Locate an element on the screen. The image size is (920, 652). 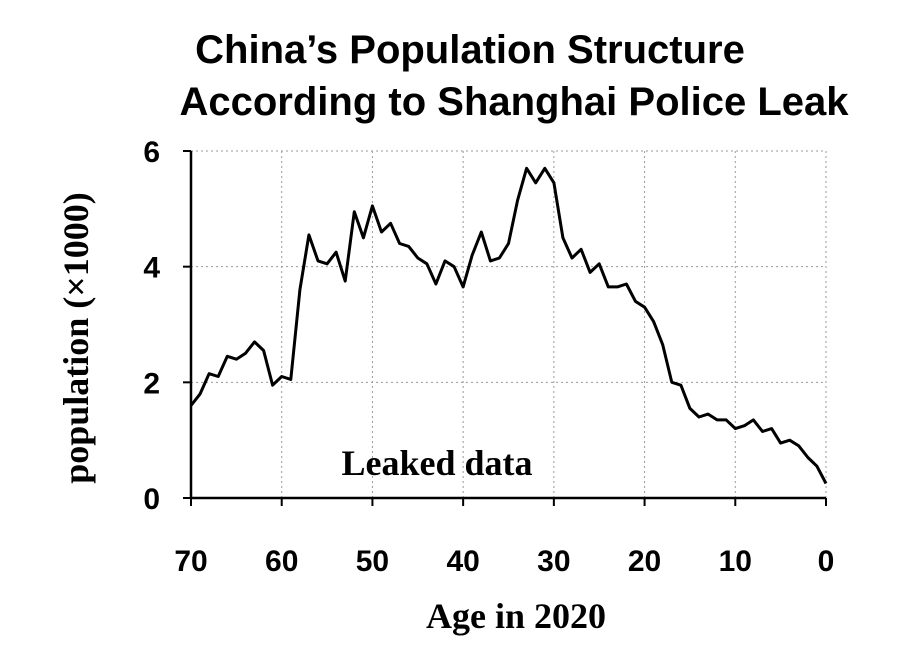
x-tick-label: 40 is located at coordinates (462, 561).